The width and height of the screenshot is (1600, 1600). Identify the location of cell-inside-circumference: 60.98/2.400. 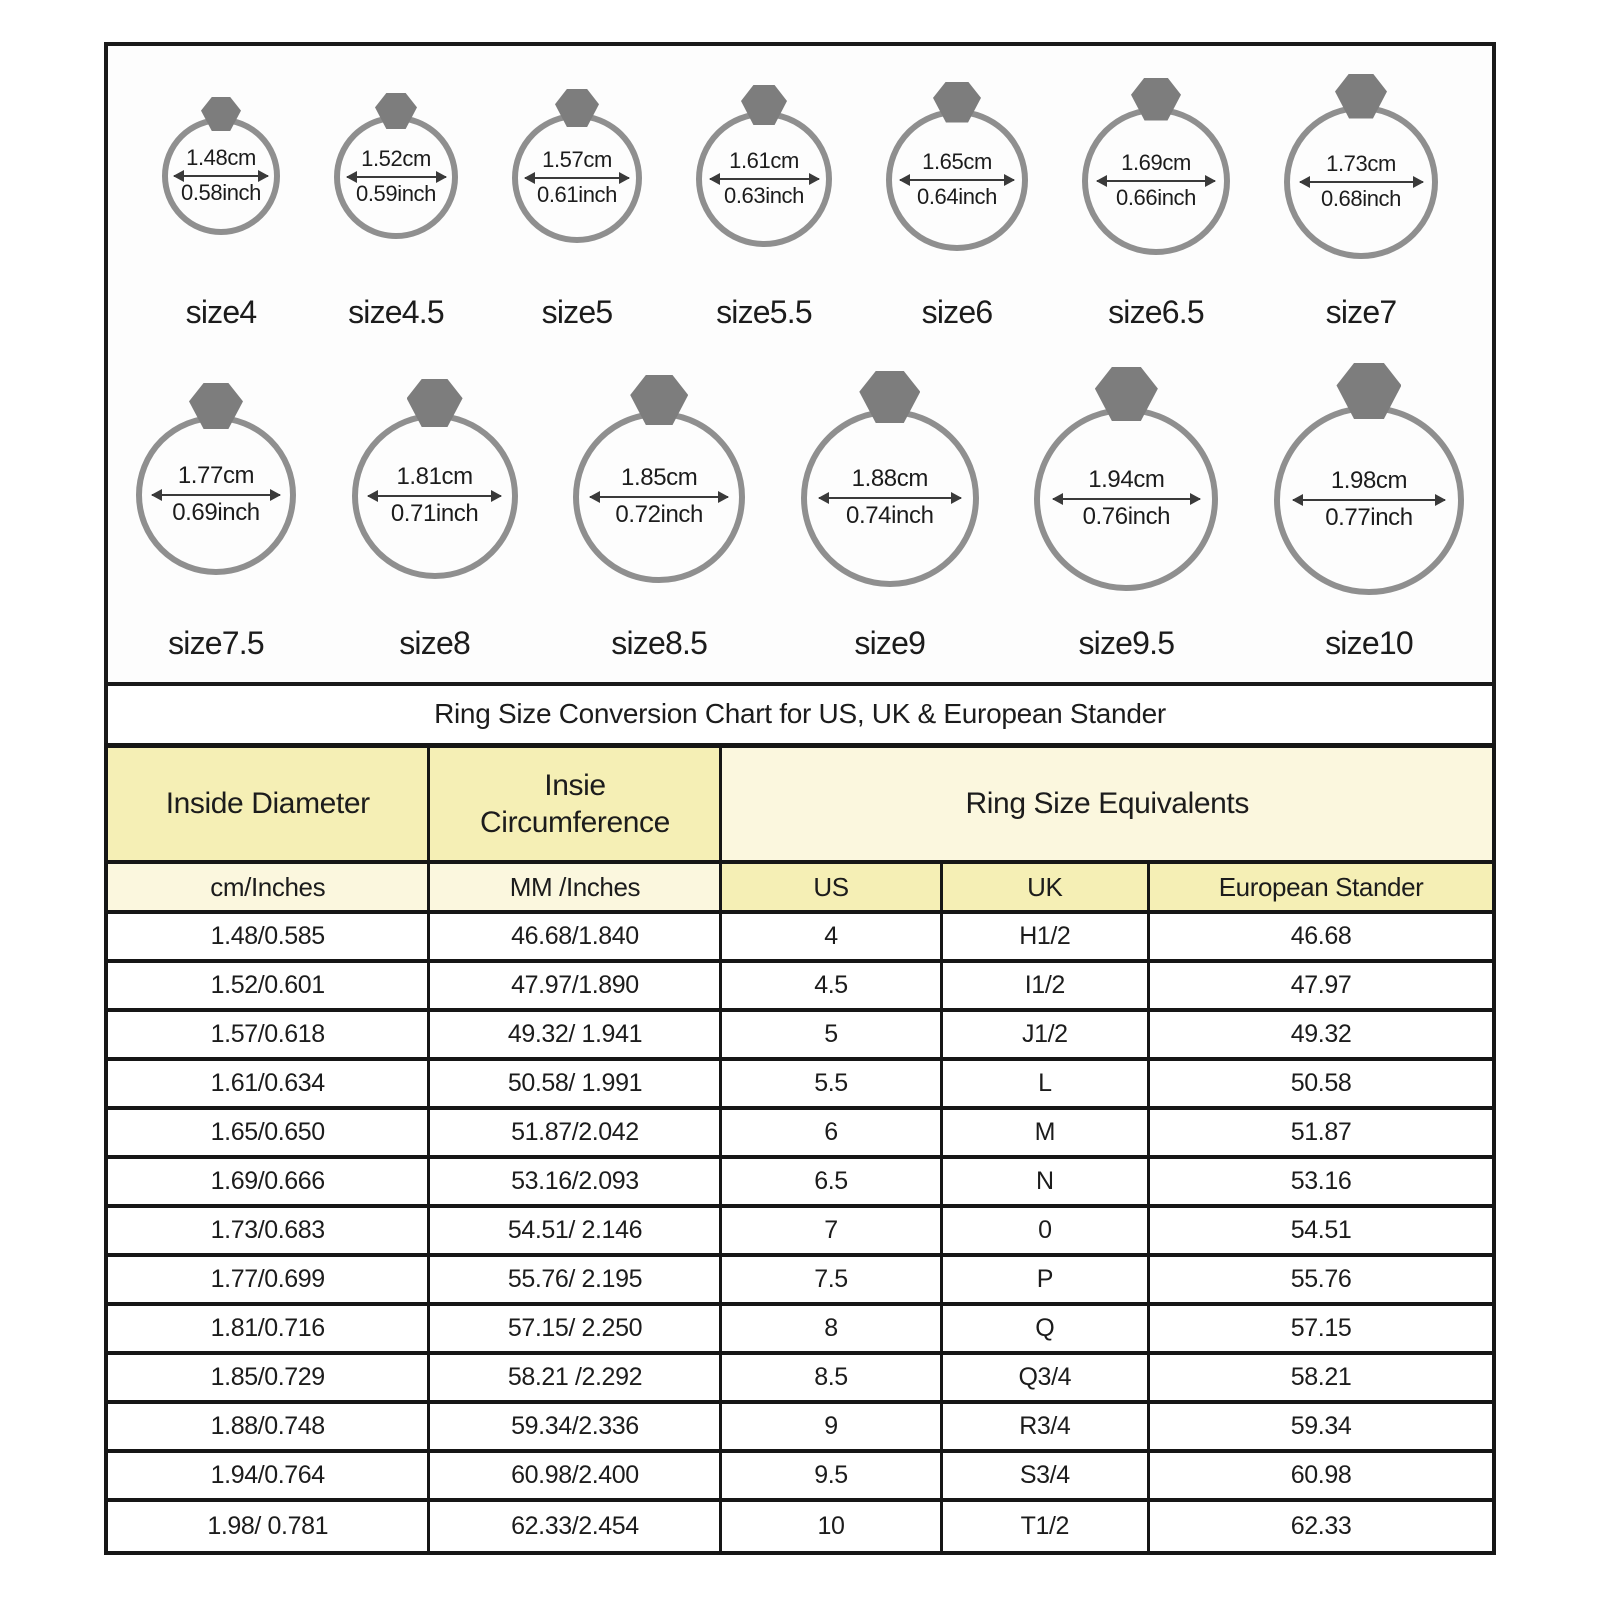
(576, 1477).